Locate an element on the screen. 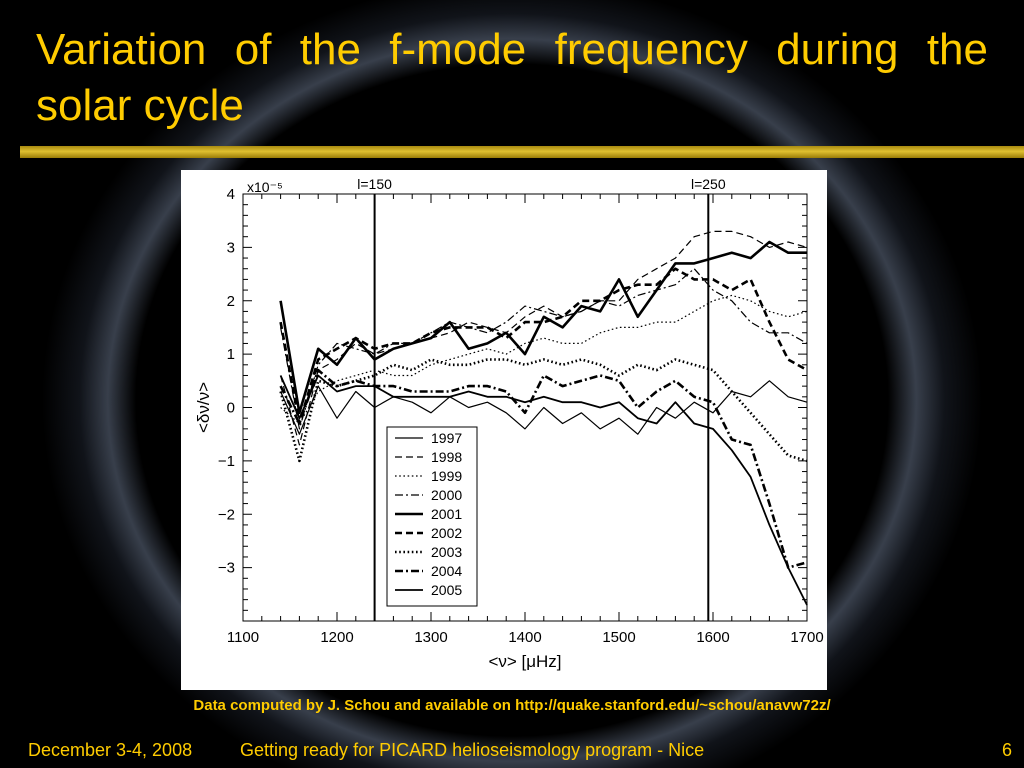  series-line-1997 is located at coordinates (544, 407).